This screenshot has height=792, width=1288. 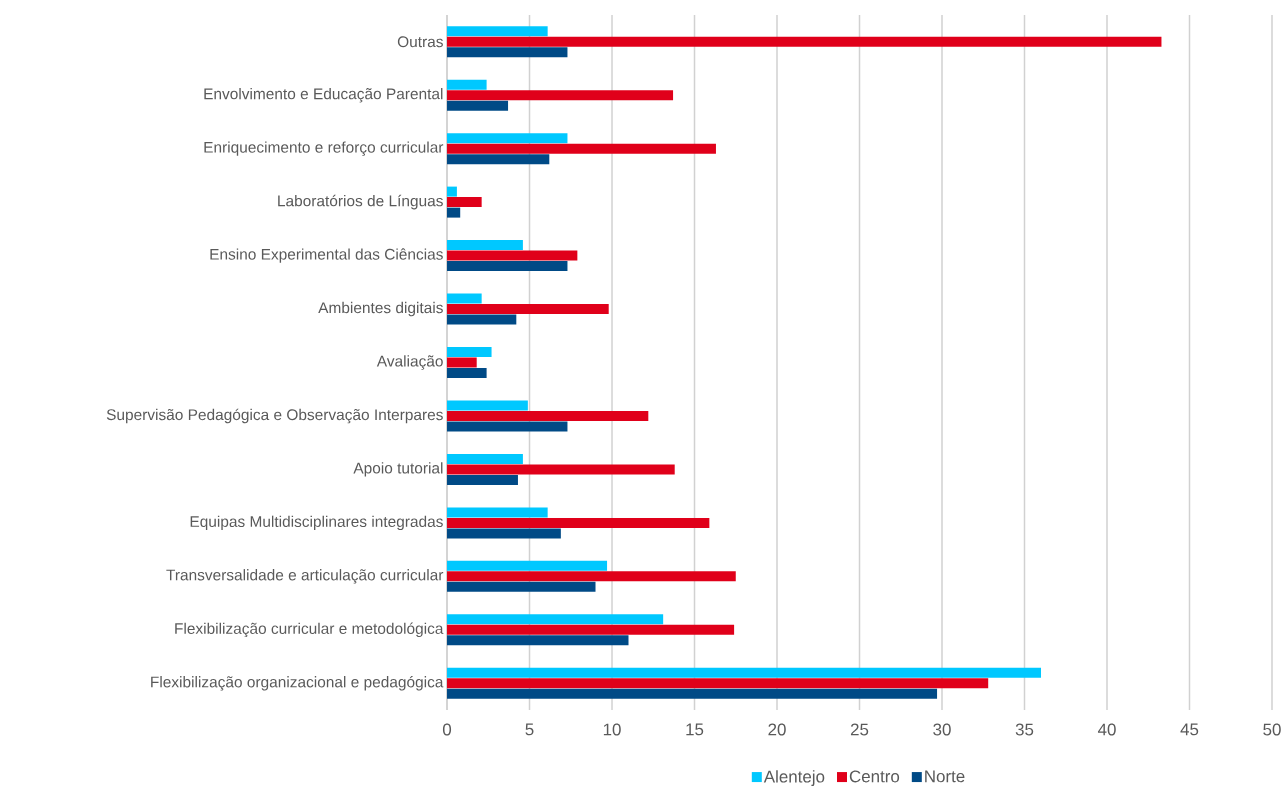 I want to click on y-tick-label: Flexibilização curricular e metodológica, so click(x=309, y=630).